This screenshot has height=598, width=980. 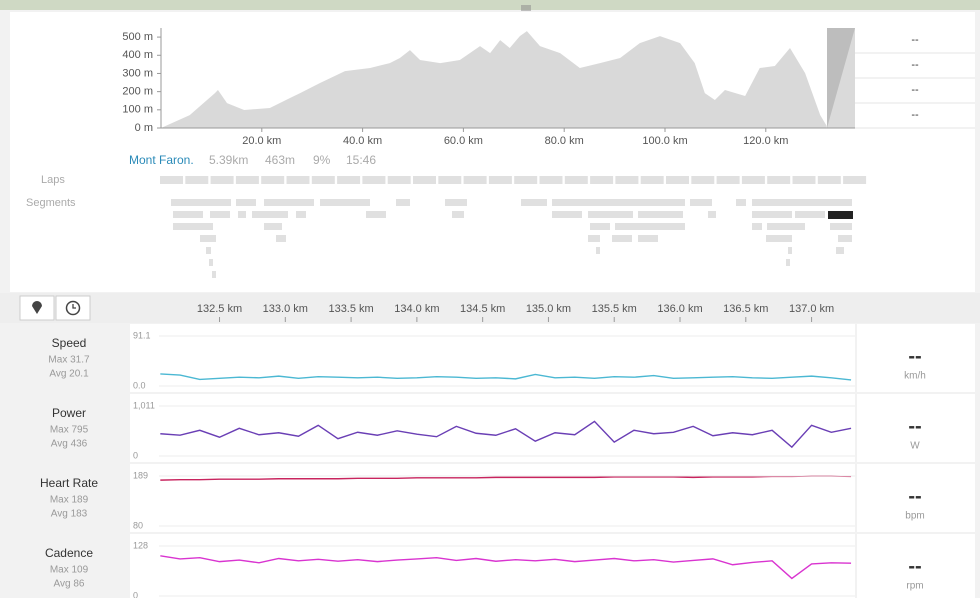 What do you see at coordinates (548, 309) in the screenshot?
I see `x-tick-label: 135.0 km` at bounding box center [548, 309].